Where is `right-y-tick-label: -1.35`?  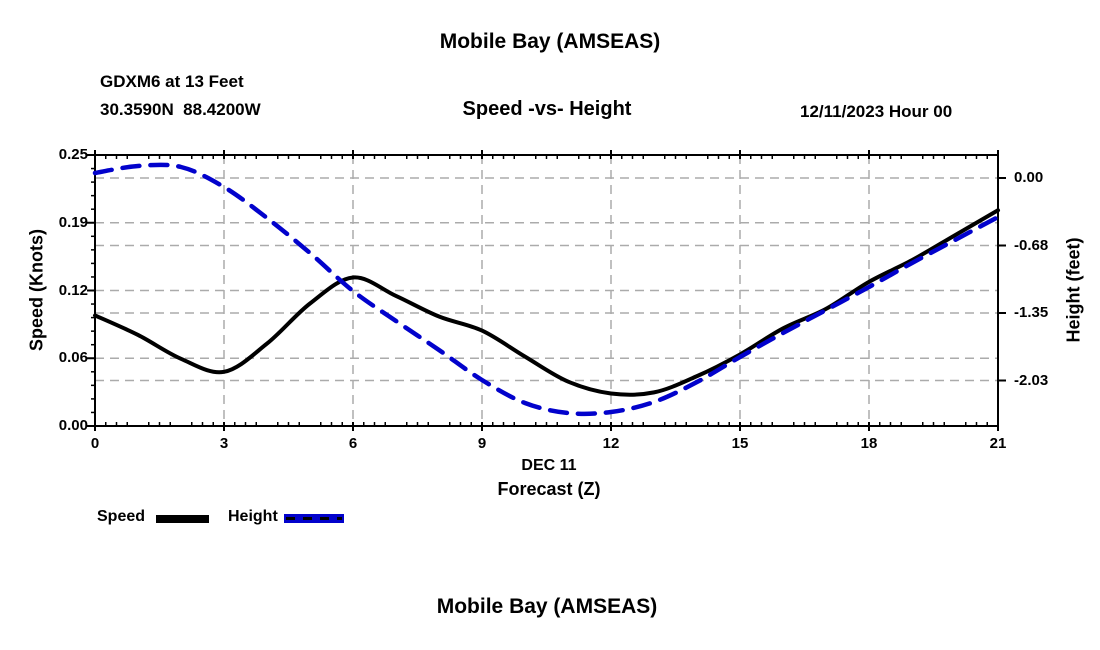
right-y-tick-label: -1.35 is located at coordinates (1031, 312).